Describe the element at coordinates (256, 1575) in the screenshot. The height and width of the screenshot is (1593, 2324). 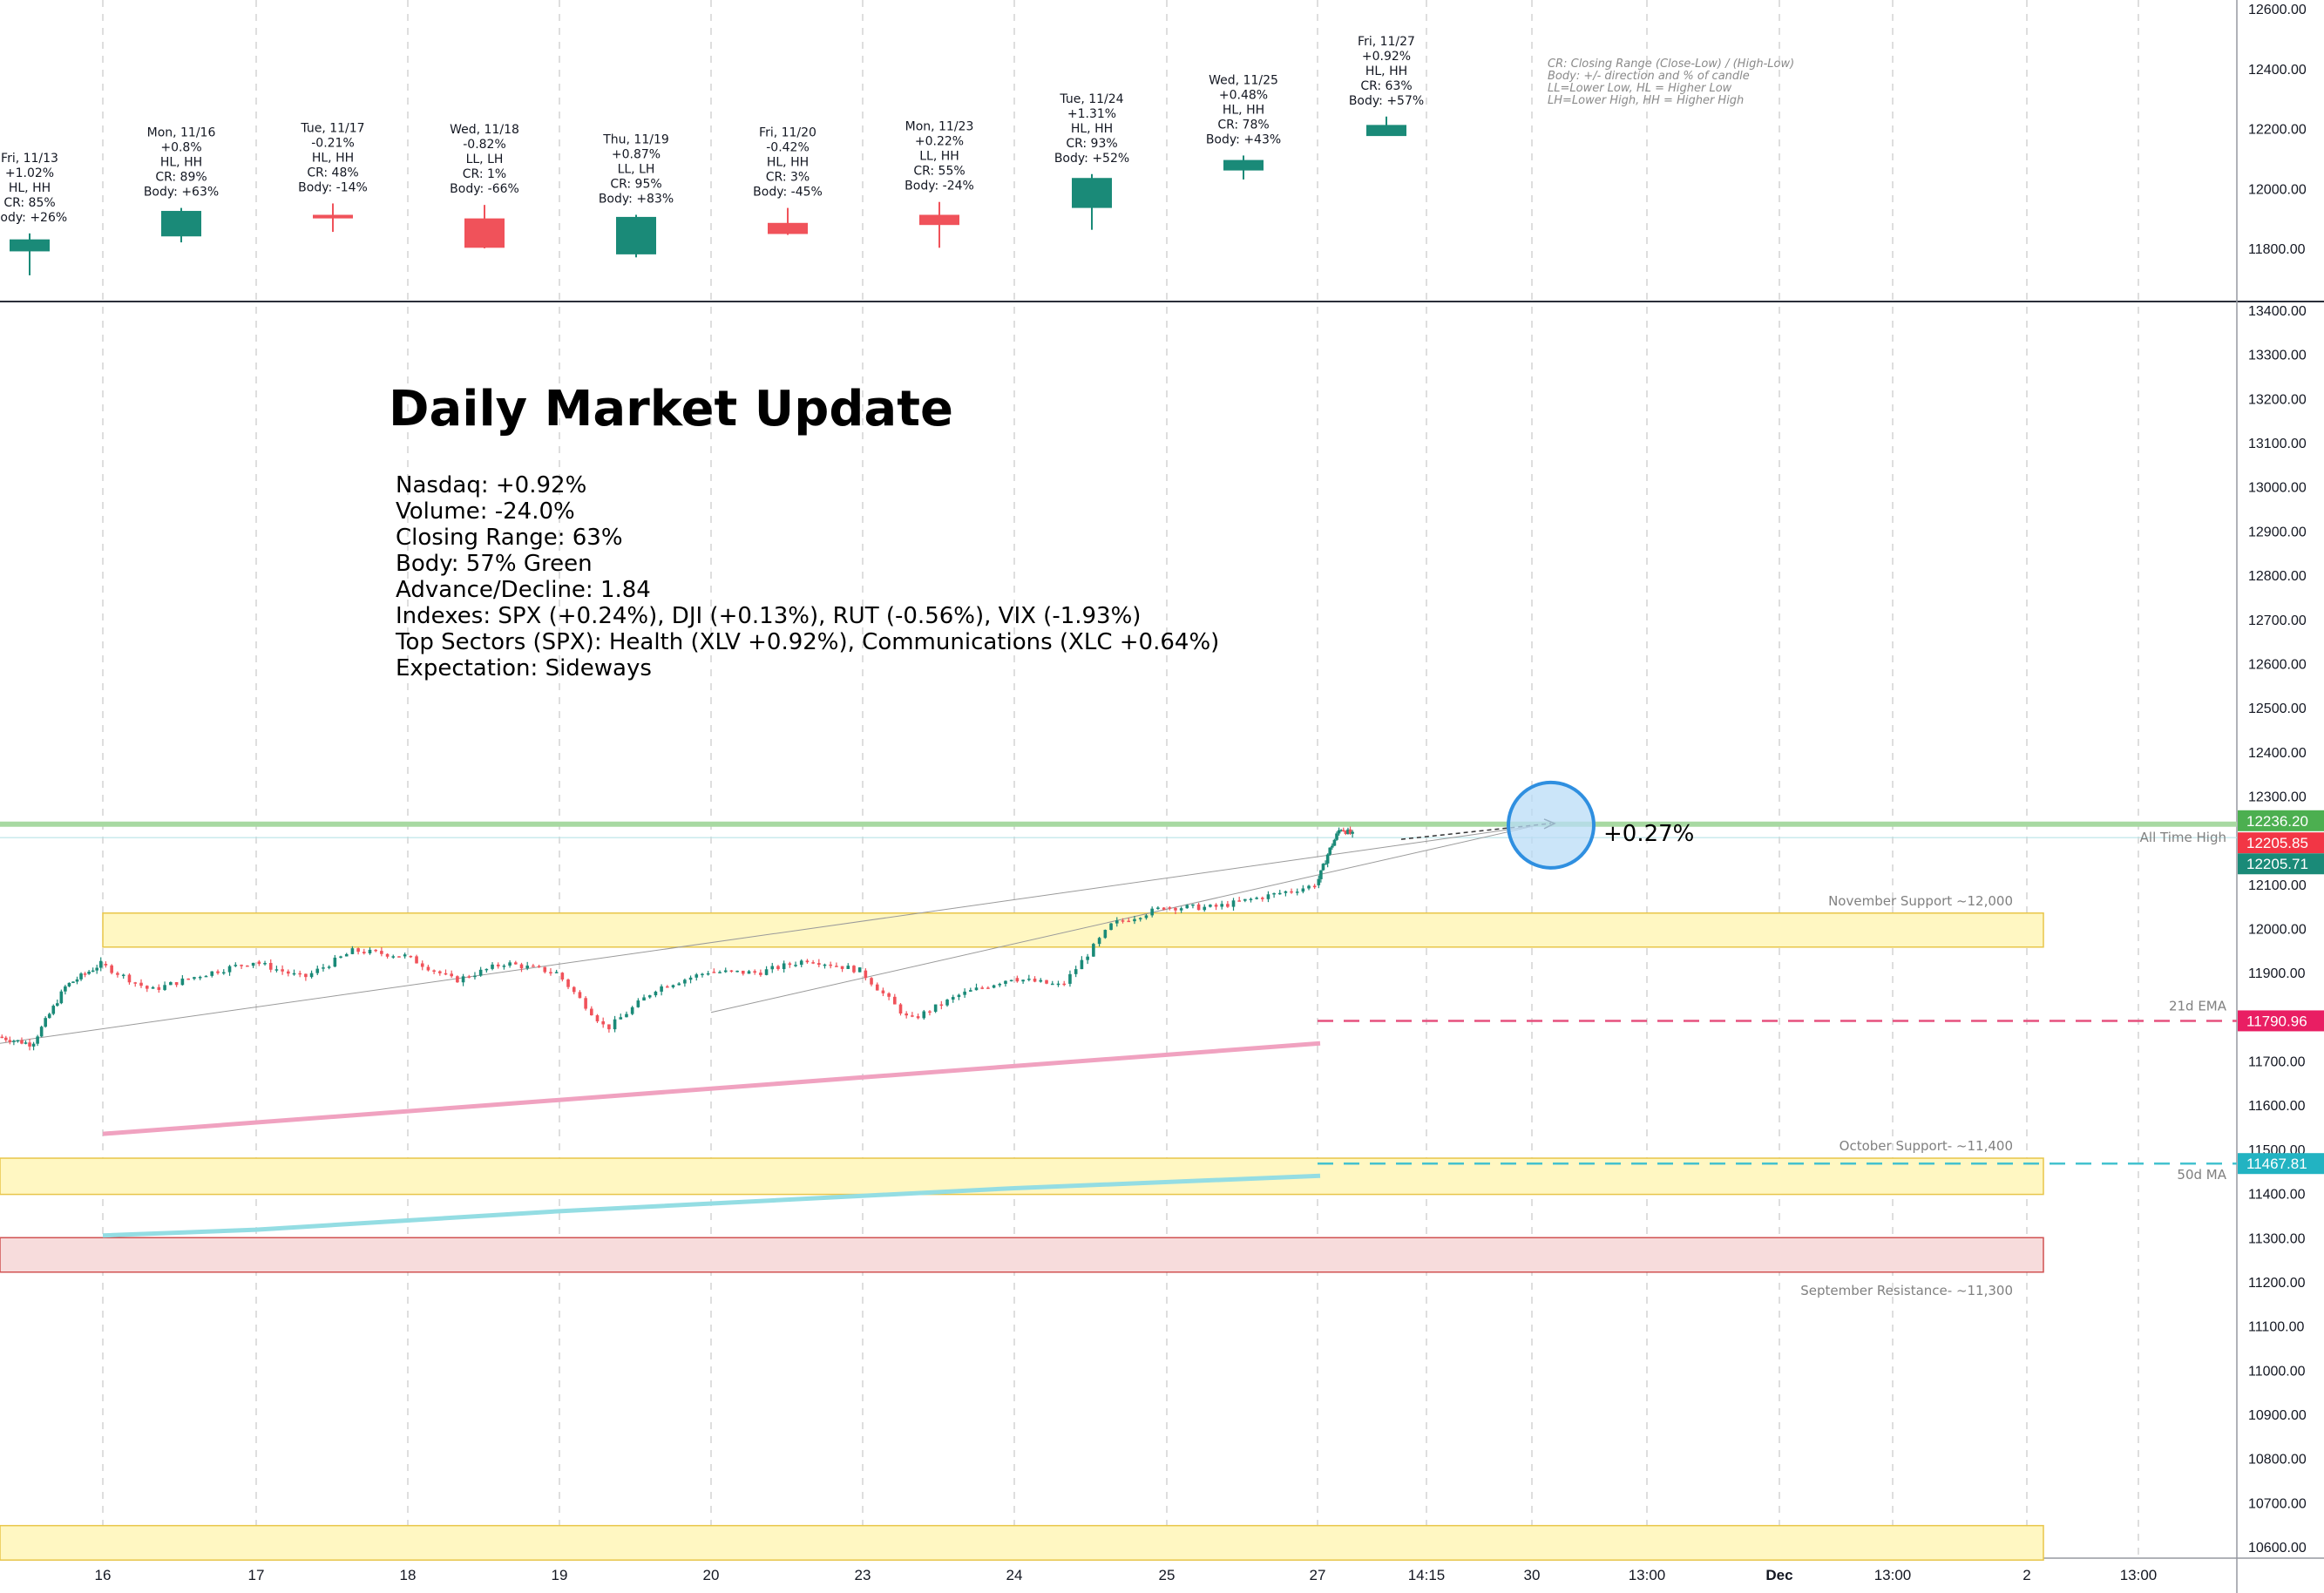
I see `x-tick-label: 17` at that location.